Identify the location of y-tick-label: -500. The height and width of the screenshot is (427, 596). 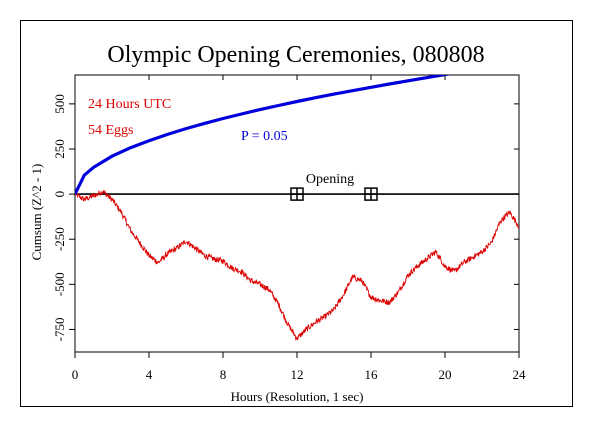
(59, 284).